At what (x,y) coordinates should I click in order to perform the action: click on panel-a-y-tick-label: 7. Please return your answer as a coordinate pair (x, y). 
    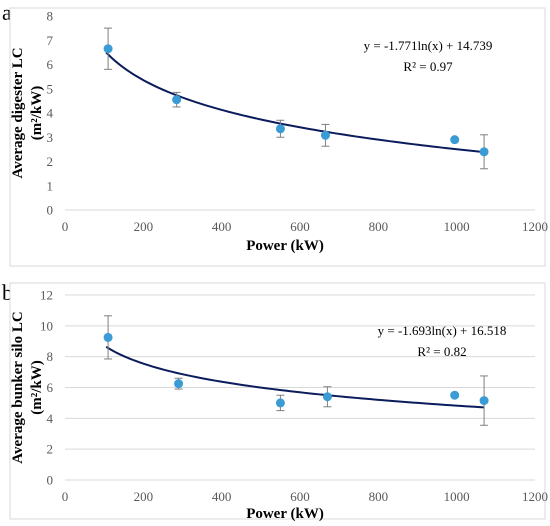
    Looking at the image, I should click on (50, 40).